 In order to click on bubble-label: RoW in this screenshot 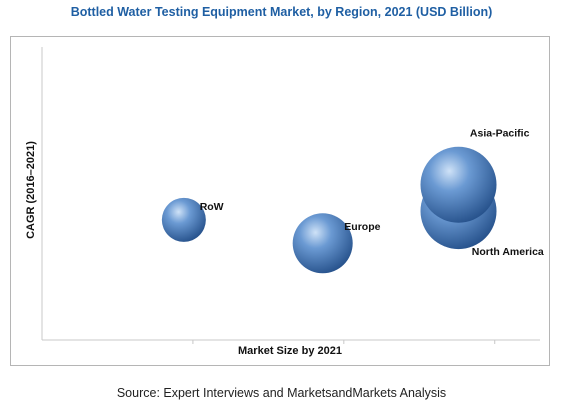, I will do `click(212, 207)`.